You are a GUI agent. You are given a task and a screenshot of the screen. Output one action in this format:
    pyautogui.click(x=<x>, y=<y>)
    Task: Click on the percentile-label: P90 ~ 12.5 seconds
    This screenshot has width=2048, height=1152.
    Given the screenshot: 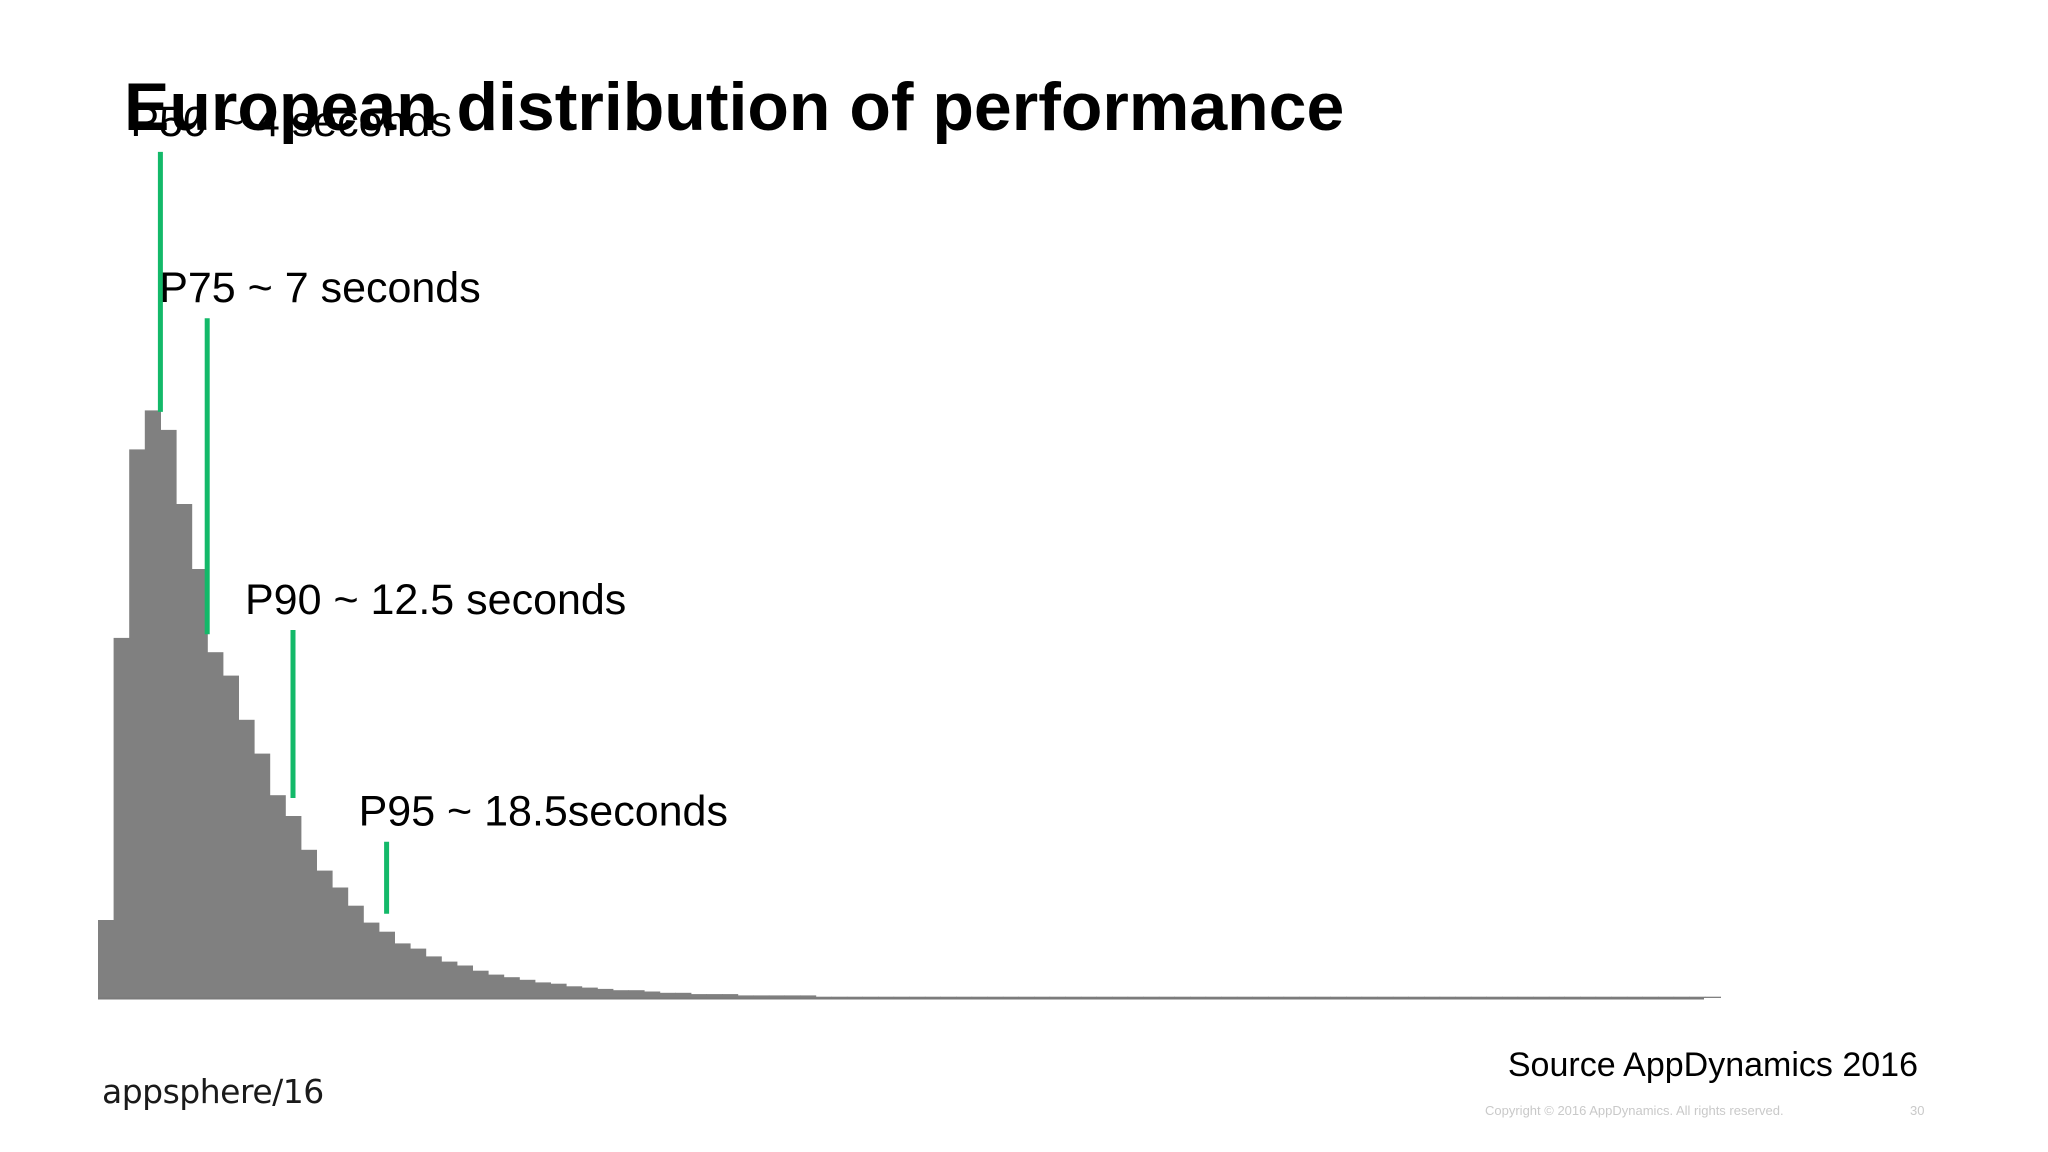 What is the action you would take?
    pyautogui.click(x=435, y=600)
    